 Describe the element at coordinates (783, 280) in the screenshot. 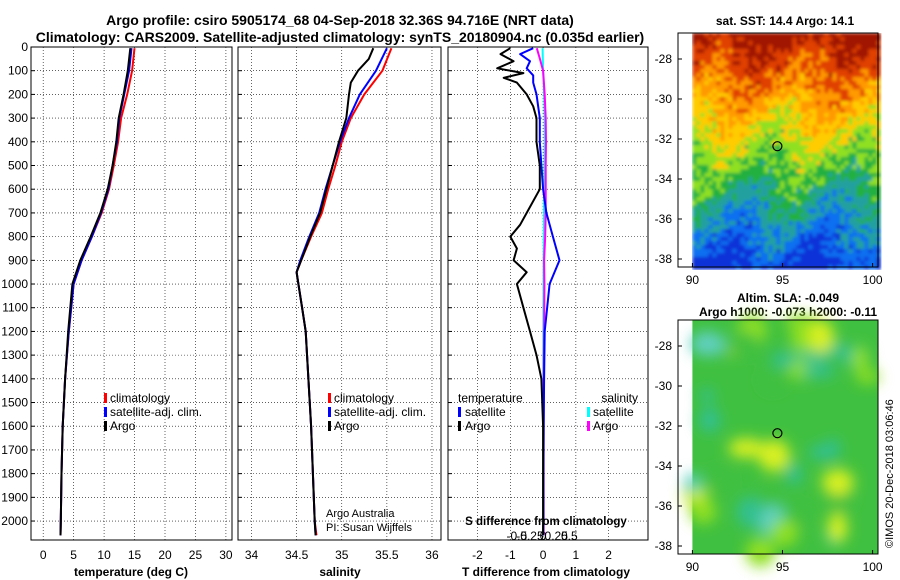

I see `map-lon-tick-label: 95` at that location.